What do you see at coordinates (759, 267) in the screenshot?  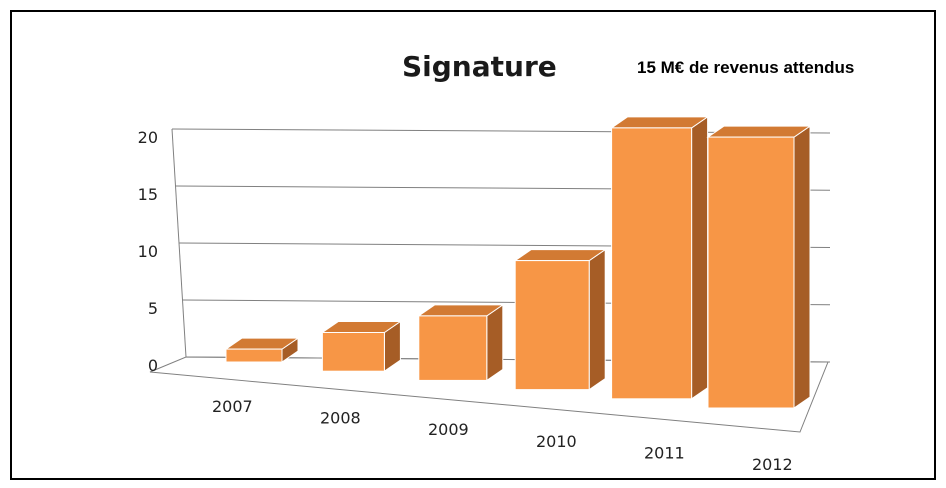 I see `bar-2012` at bounding box center [759, 267].